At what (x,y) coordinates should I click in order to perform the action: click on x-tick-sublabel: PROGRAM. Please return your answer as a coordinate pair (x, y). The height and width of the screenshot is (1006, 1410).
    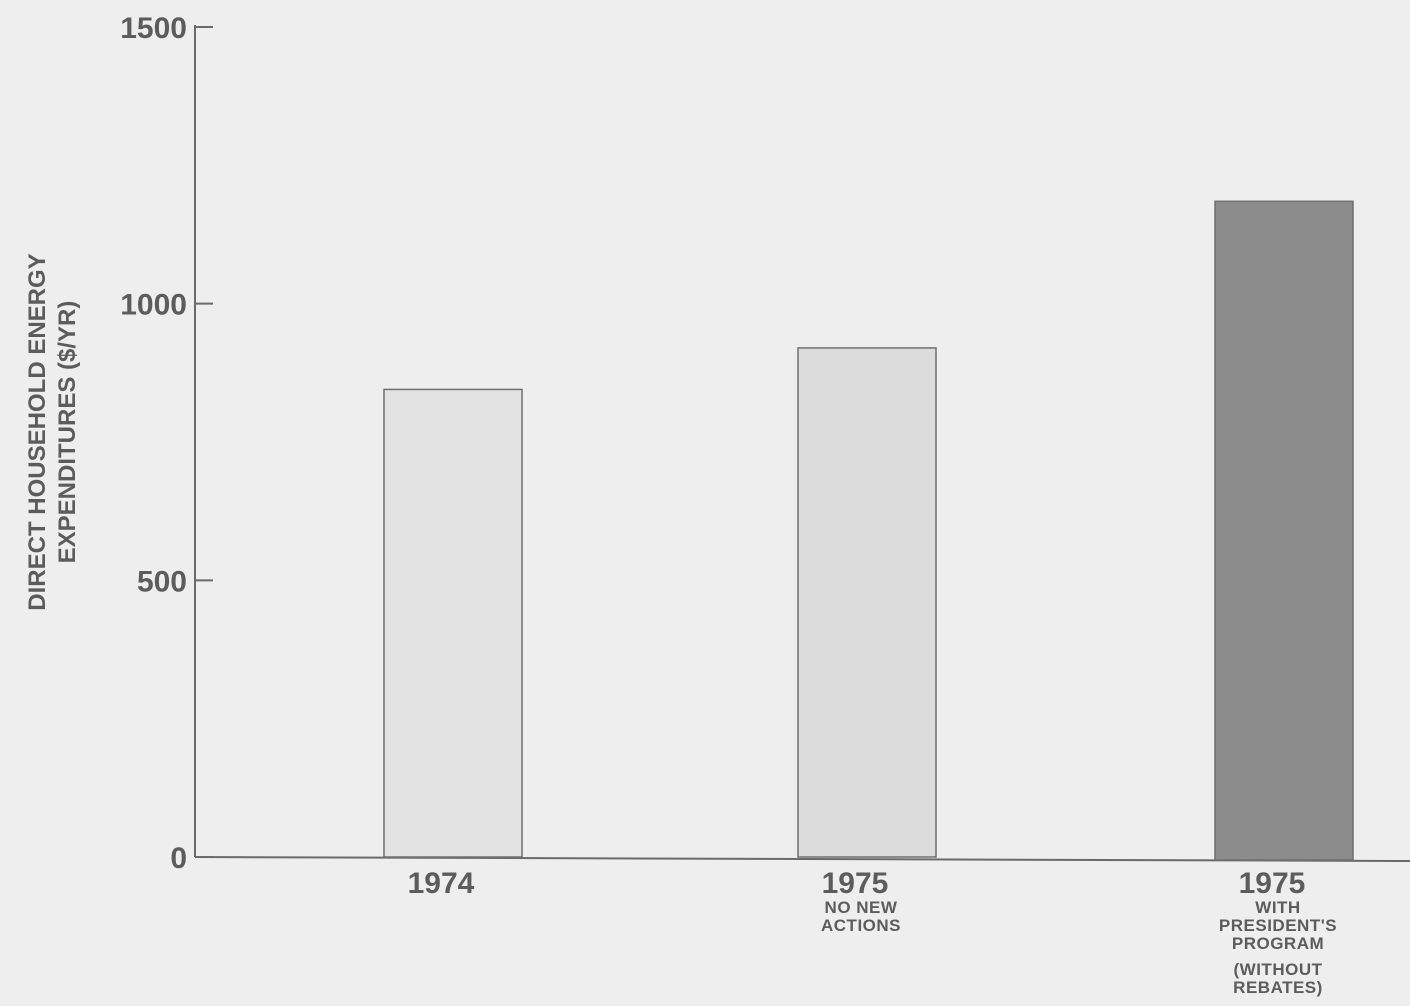
    Looking at the image, I should click on (1278, 943).